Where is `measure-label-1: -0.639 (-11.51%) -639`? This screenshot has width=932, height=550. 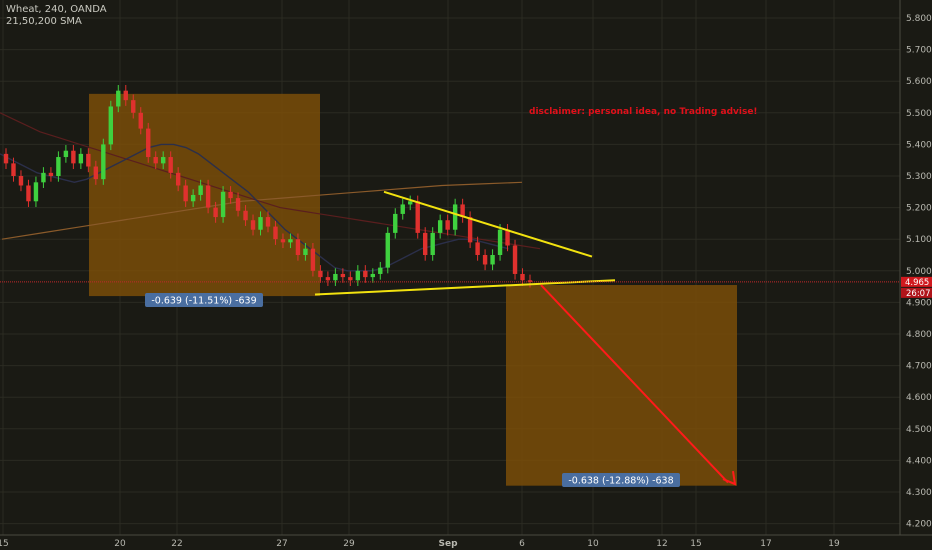
measure-label-1: -0.639 (-11.51%) -639 is located at coordinates (203, 301).